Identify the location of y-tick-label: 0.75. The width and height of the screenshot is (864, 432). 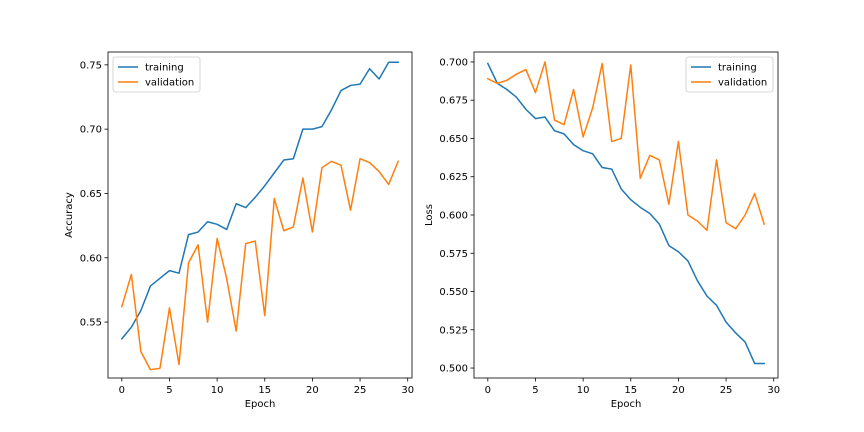
(91, 65).